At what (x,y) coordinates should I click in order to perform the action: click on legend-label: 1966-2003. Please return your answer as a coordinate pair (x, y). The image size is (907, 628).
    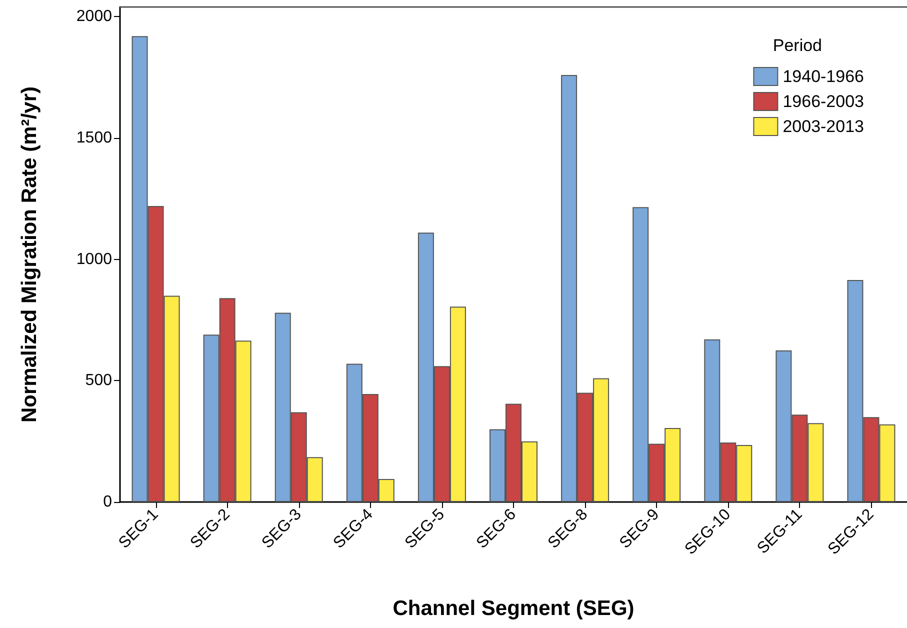
    Looking at the image, I should click on (823, 101).